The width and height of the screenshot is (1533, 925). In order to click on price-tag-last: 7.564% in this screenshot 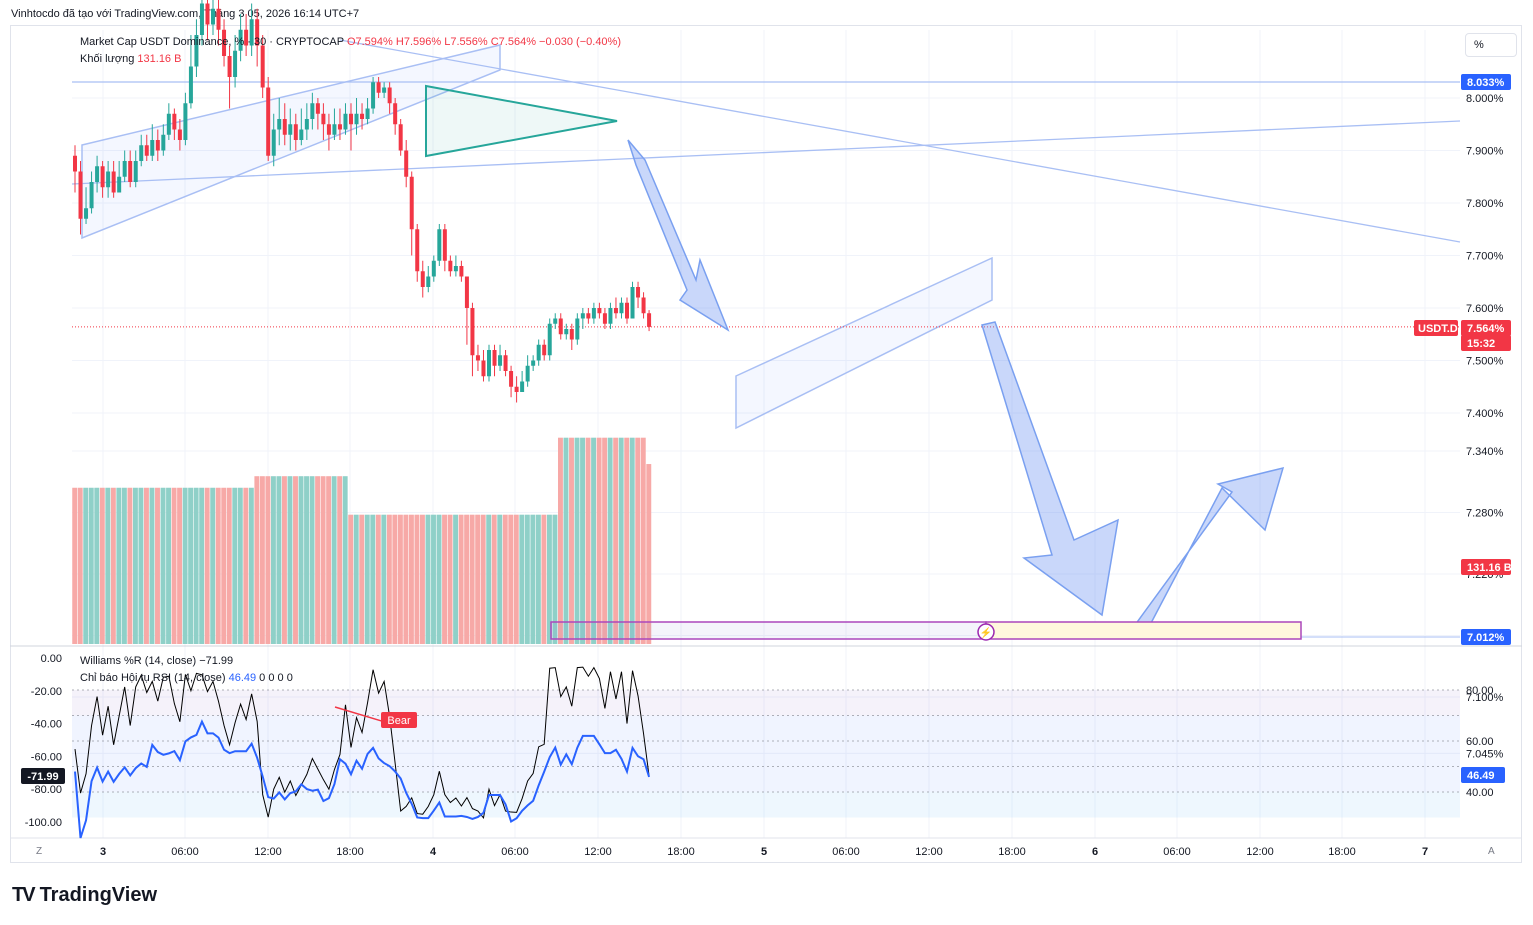, I will do `click(1486, 329)`.